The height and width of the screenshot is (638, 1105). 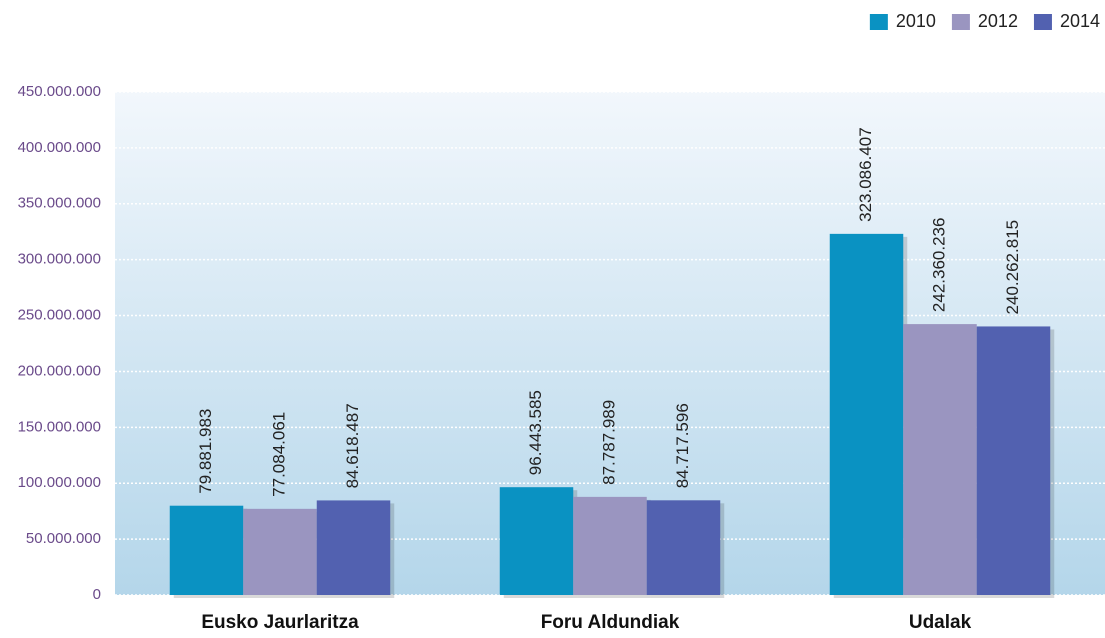 What do you see at coordinates (59, 482) in the screenshot?
I see `y-tick-label: 100.000.000` at bounding box center [59, 482].